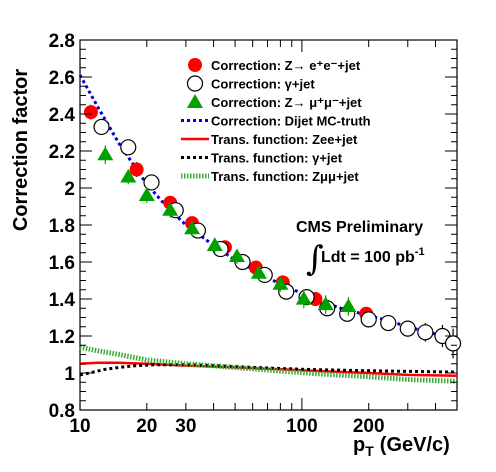 The height and width of the screenshot is (472, 496). I want to click on y-tick-label: 2.4, so click(62, 115).